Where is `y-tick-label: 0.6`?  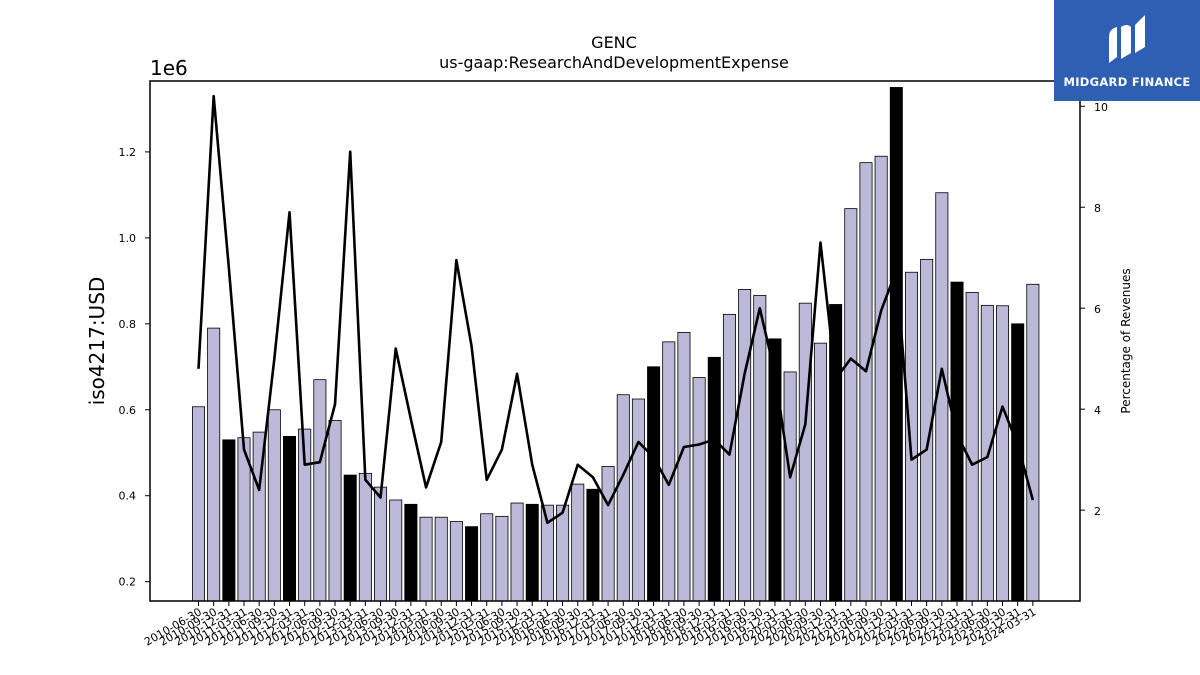 y-tick-label: 0.6 is located at coordinates (128, 410).